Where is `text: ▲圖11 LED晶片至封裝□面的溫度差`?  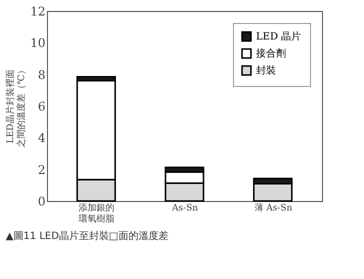 text: ▲圖11 LED晶片至封裝□面的溫度差 is located at coordinates (87, 236).